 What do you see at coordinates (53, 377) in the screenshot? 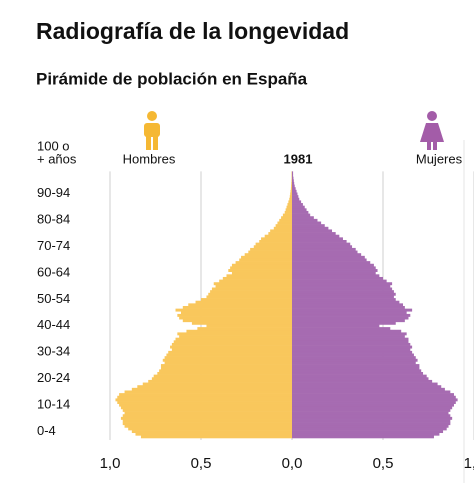
I see `y-tick-label: 20-24` at bounding box center [53, 377].